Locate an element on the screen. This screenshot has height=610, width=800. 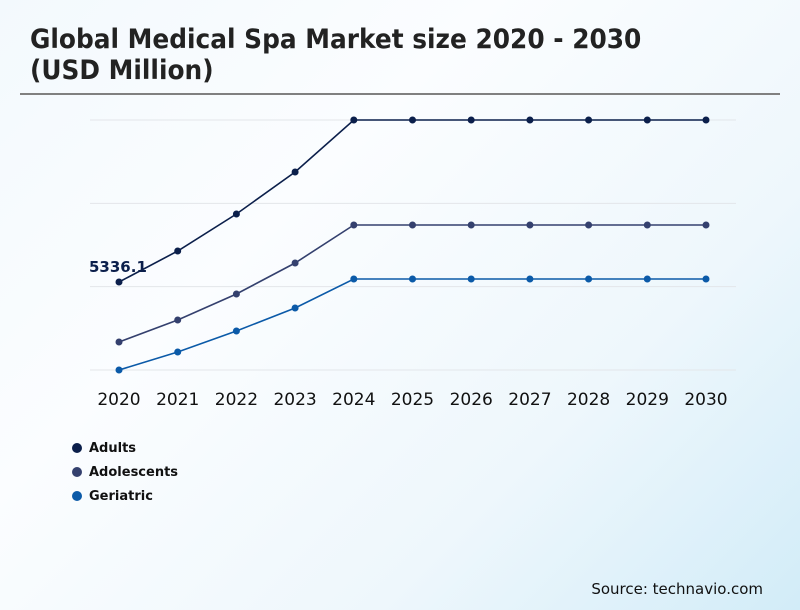
x-tick-label: 2025 is located at coordinates (412, 400).